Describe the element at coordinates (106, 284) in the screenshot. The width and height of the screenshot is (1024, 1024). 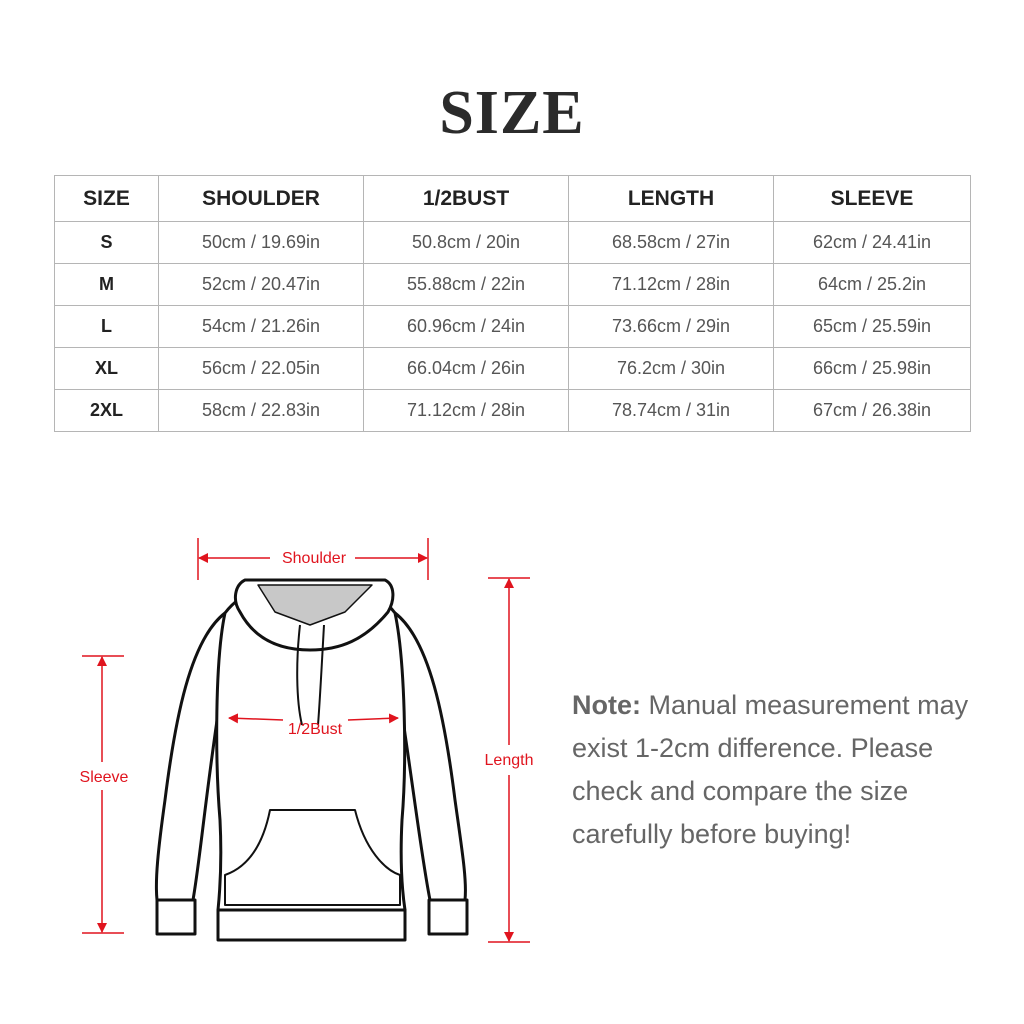
I see `size-cell: M` at that location.